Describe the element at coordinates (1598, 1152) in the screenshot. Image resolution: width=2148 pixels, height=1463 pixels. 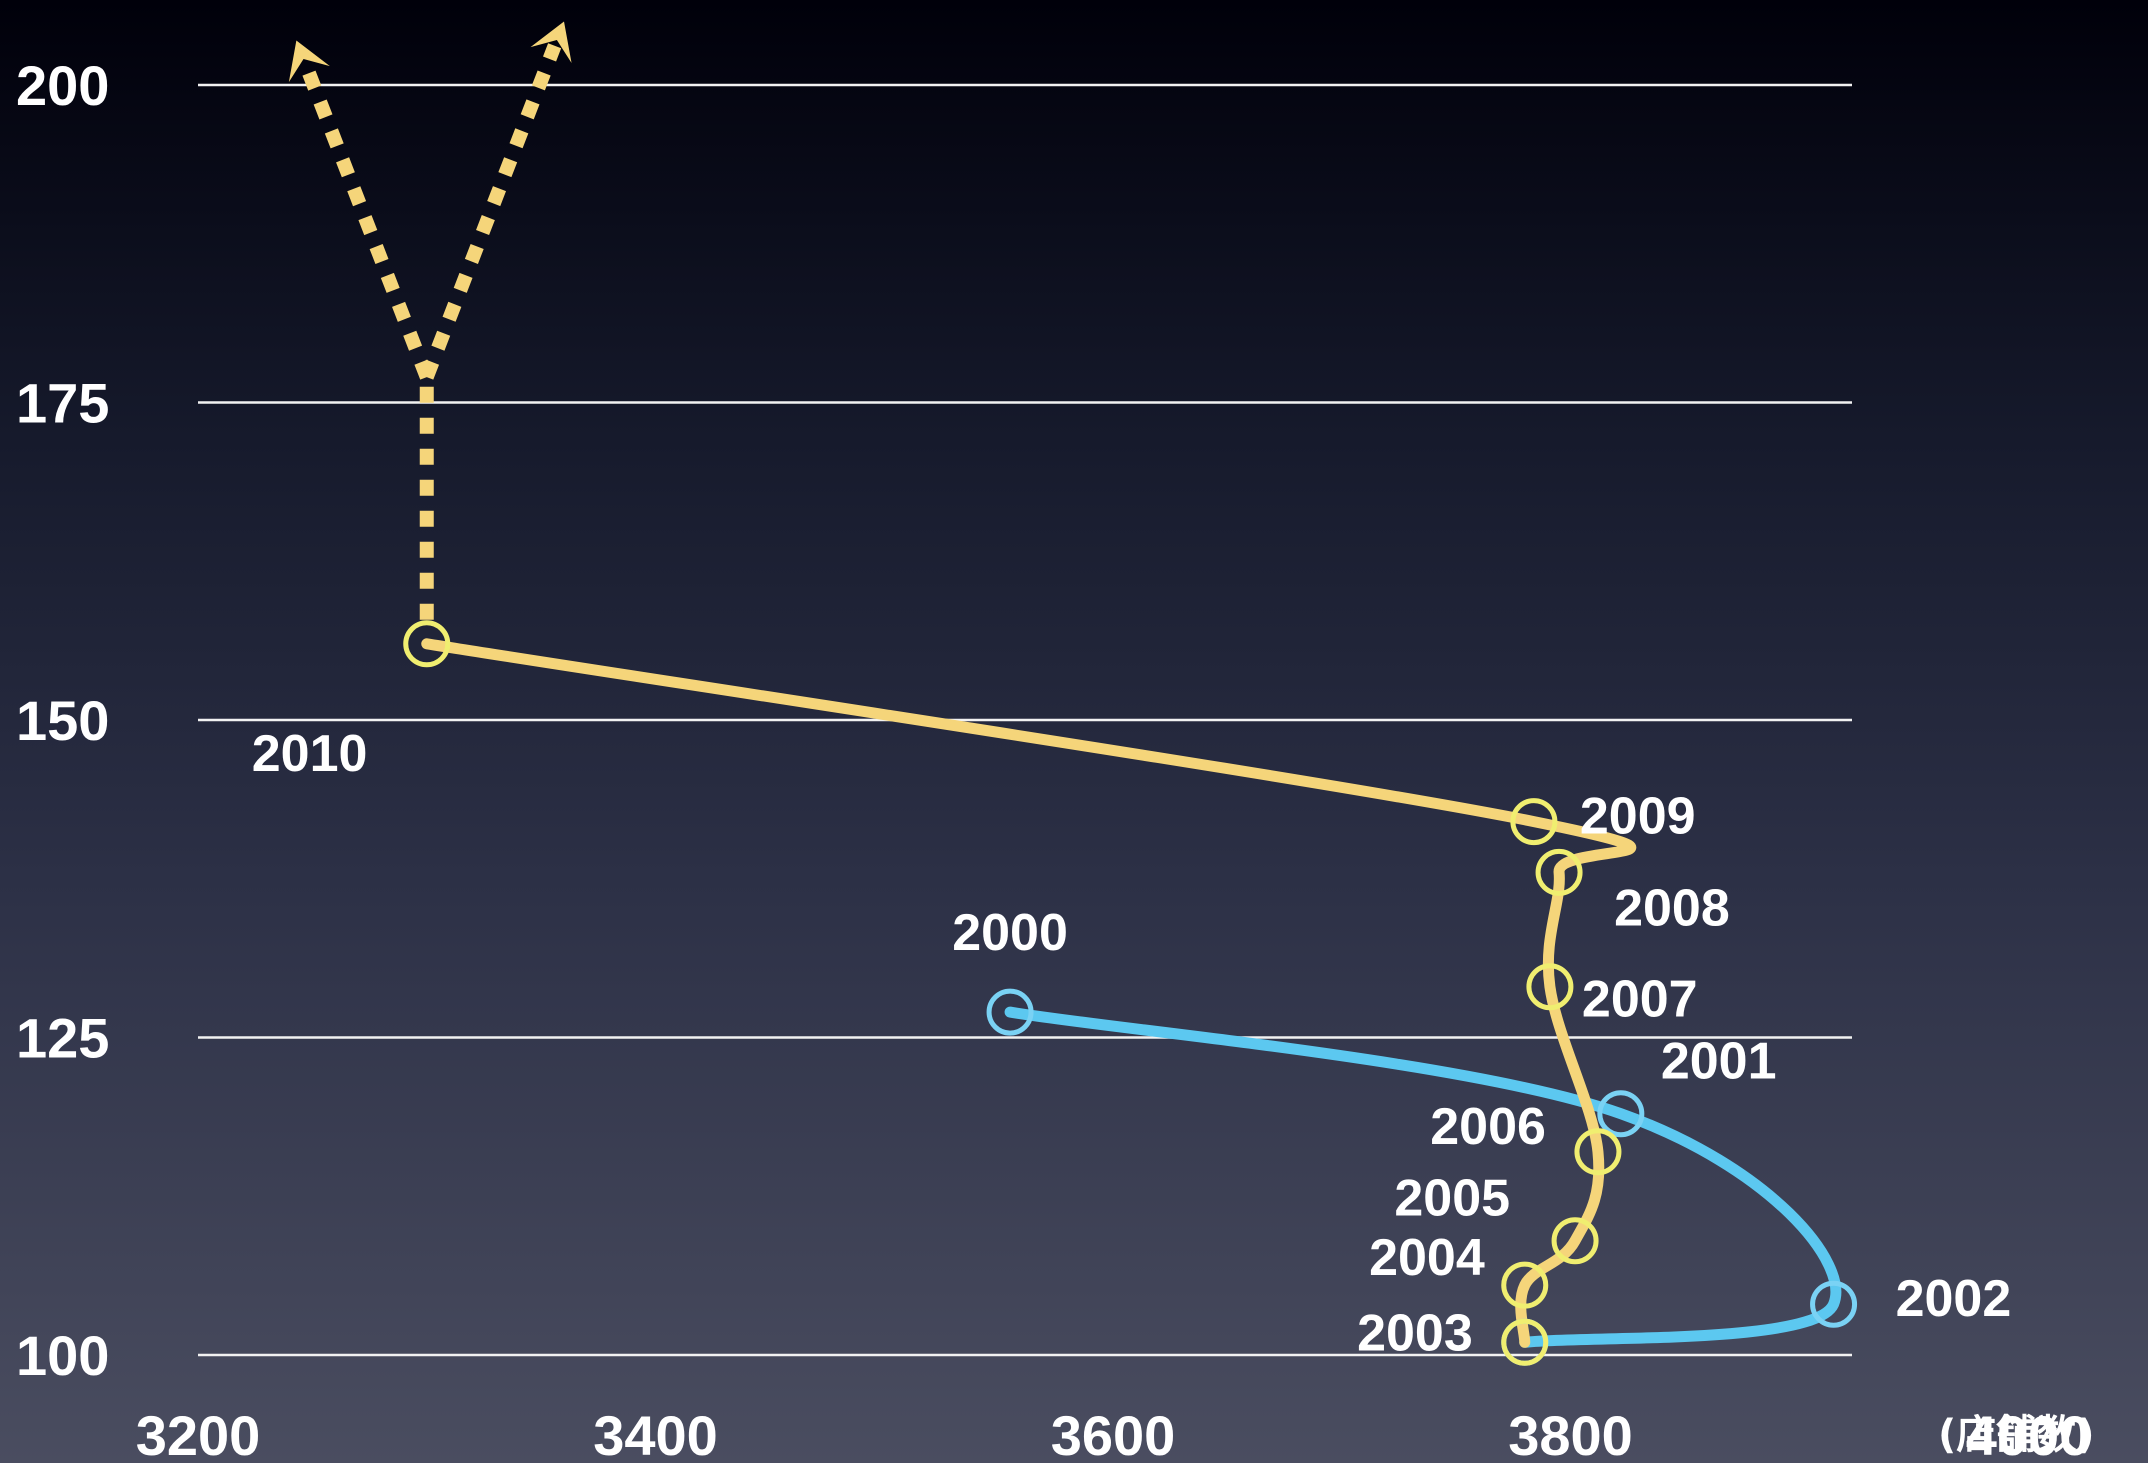
I see `point-marker-2006` at that location.